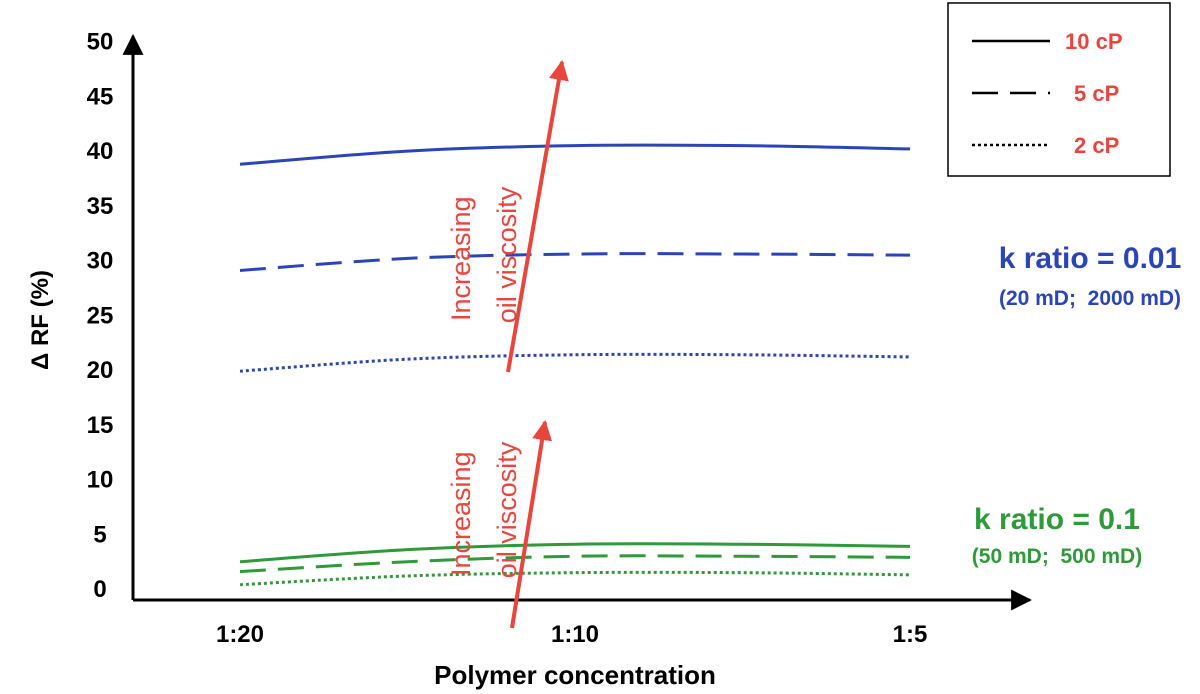 The image size is (1200, 694). I want to click on legend-label-5cp: 5 cP, so click(1096, 93).